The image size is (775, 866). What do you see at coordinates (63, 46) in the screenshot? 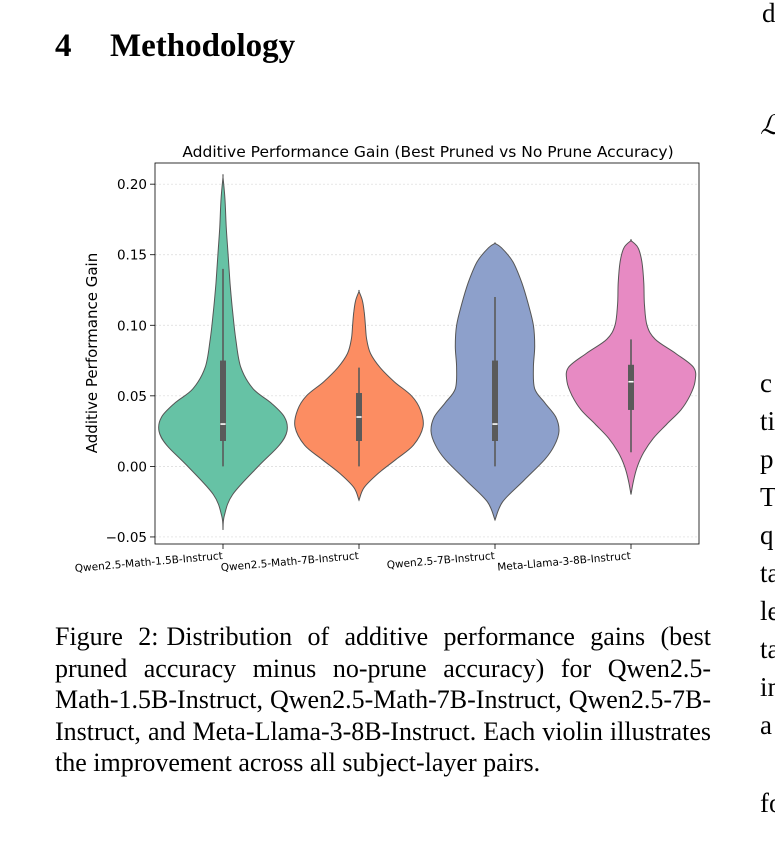
I see `section-number: 4` at bounding box center [63, 46].